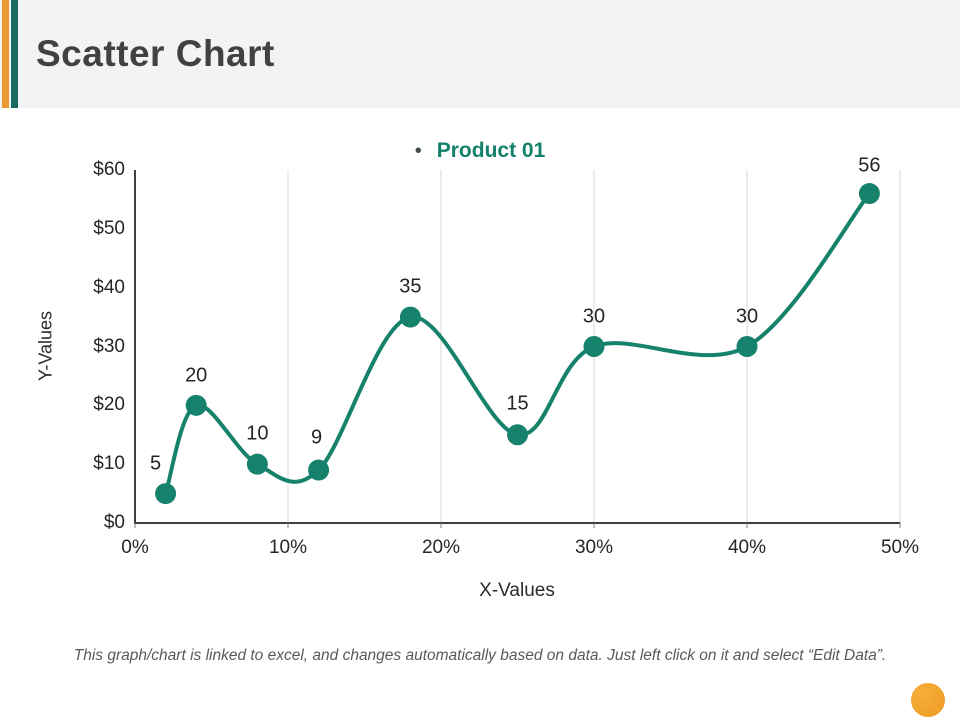  I want to click on chart-legend: • Product 01, so click(480, 151).